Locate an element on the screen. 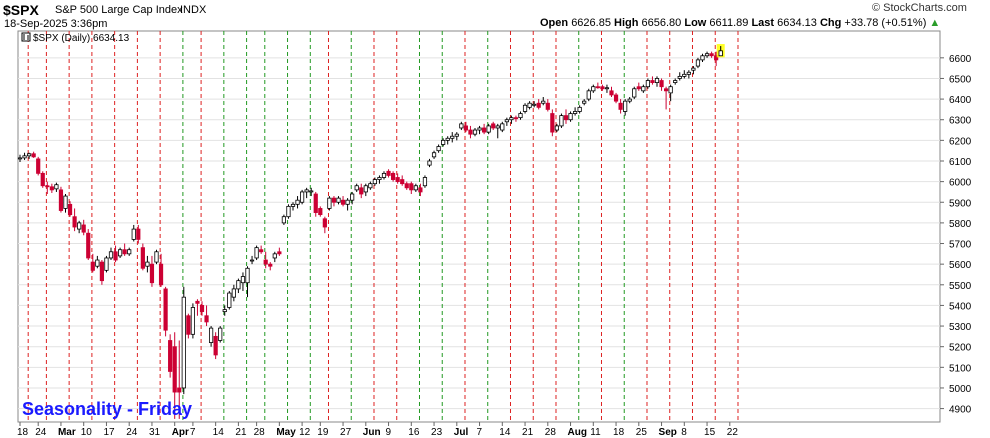  y-tick-label: 6000 is located at coordinates (960, 183).